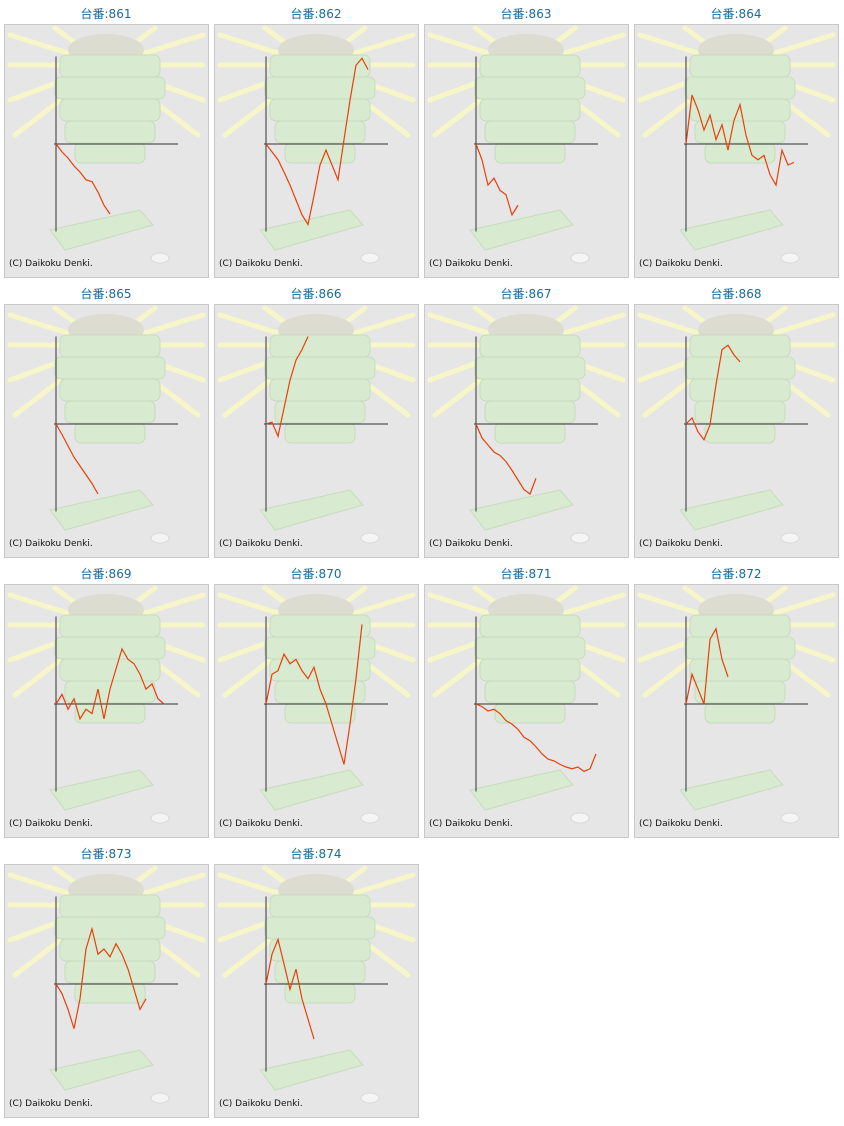 This screenshot has width=844, height=1126. What do you see at coordinates (316, 573) in the screenshot?
I see `card-title: 台番:870` at bounding box center [316, 573].